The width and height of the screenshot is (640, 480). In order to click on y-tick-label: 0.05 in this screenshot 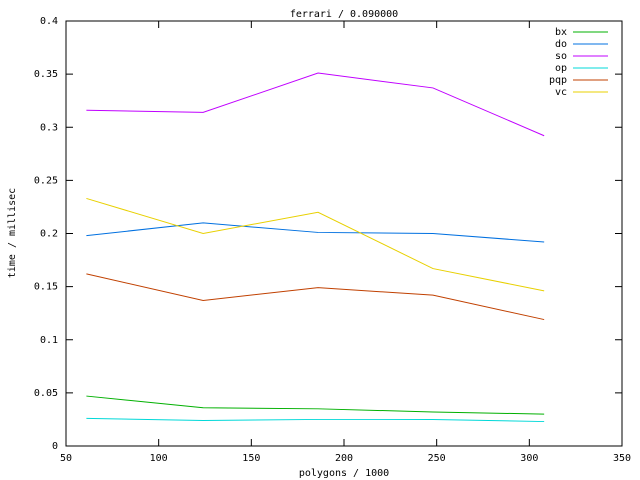, I will do `click(46, 393)`.